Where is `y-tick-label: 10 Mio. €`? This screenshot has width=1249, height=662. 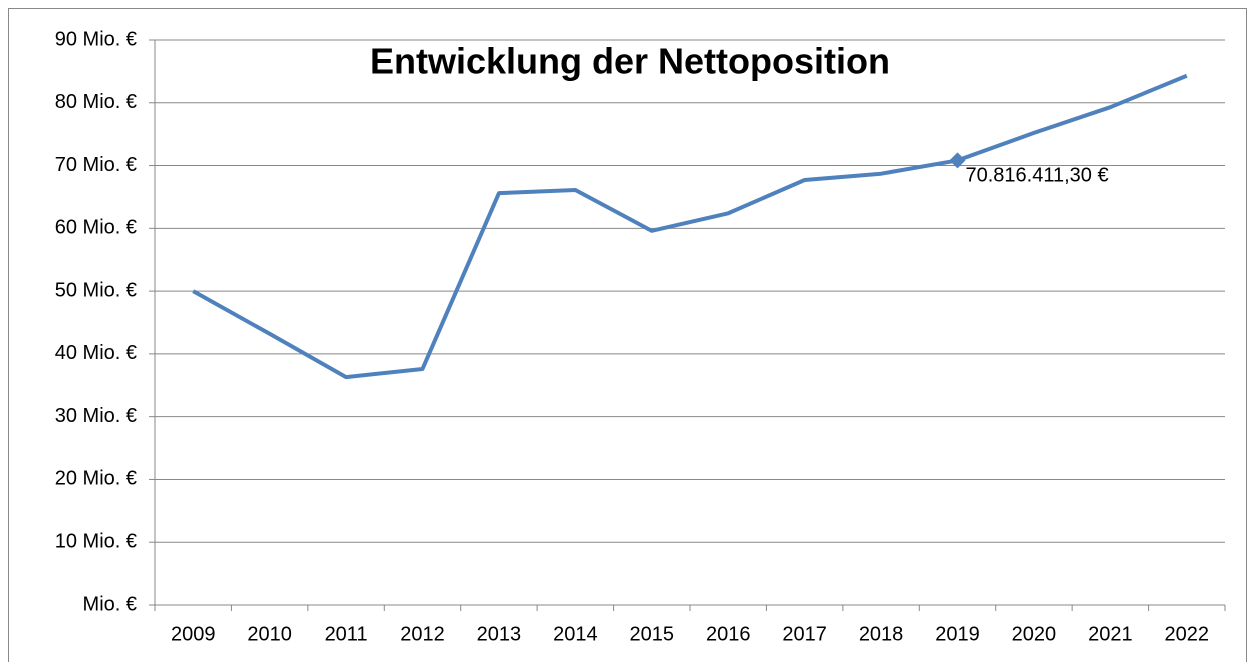 y-tick-label: 10 Mio. € is located at coordinates (96, 542).